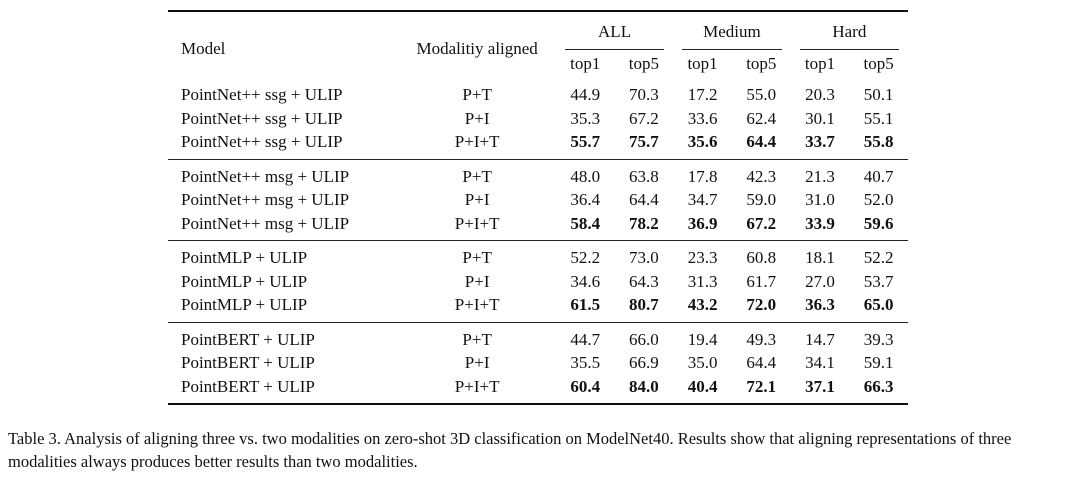  Describe the element at coordinates (702, 141) in the screenshot. I see `cell-value: 35.6` at that location.